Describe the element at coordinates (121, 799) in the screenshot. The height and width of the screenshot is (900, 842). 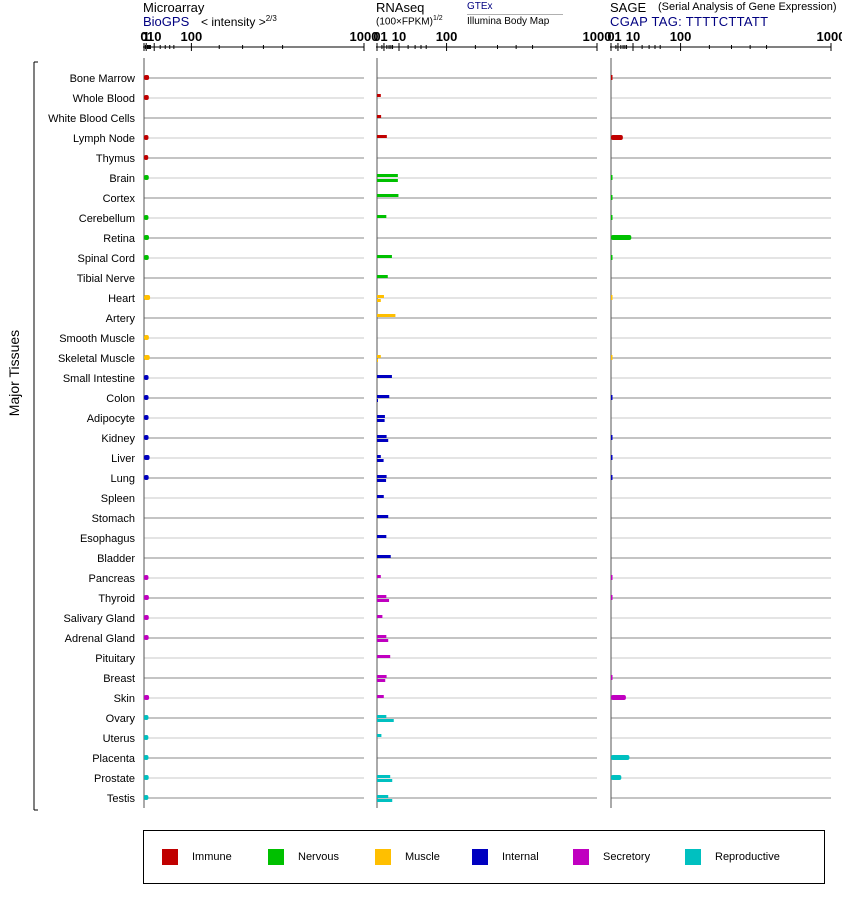
I see `tissue-label: Testis` at that location.